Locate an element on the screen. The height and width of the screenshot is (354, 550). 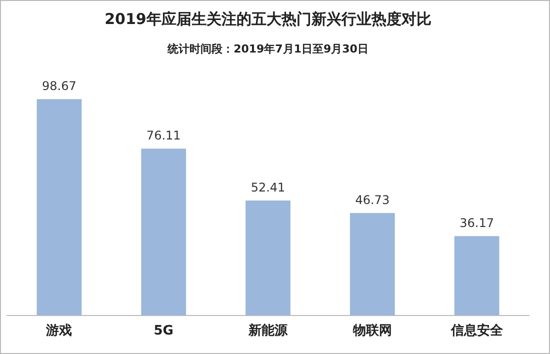
x-tick-label: 新能源 is located at coordinates (268, 330).